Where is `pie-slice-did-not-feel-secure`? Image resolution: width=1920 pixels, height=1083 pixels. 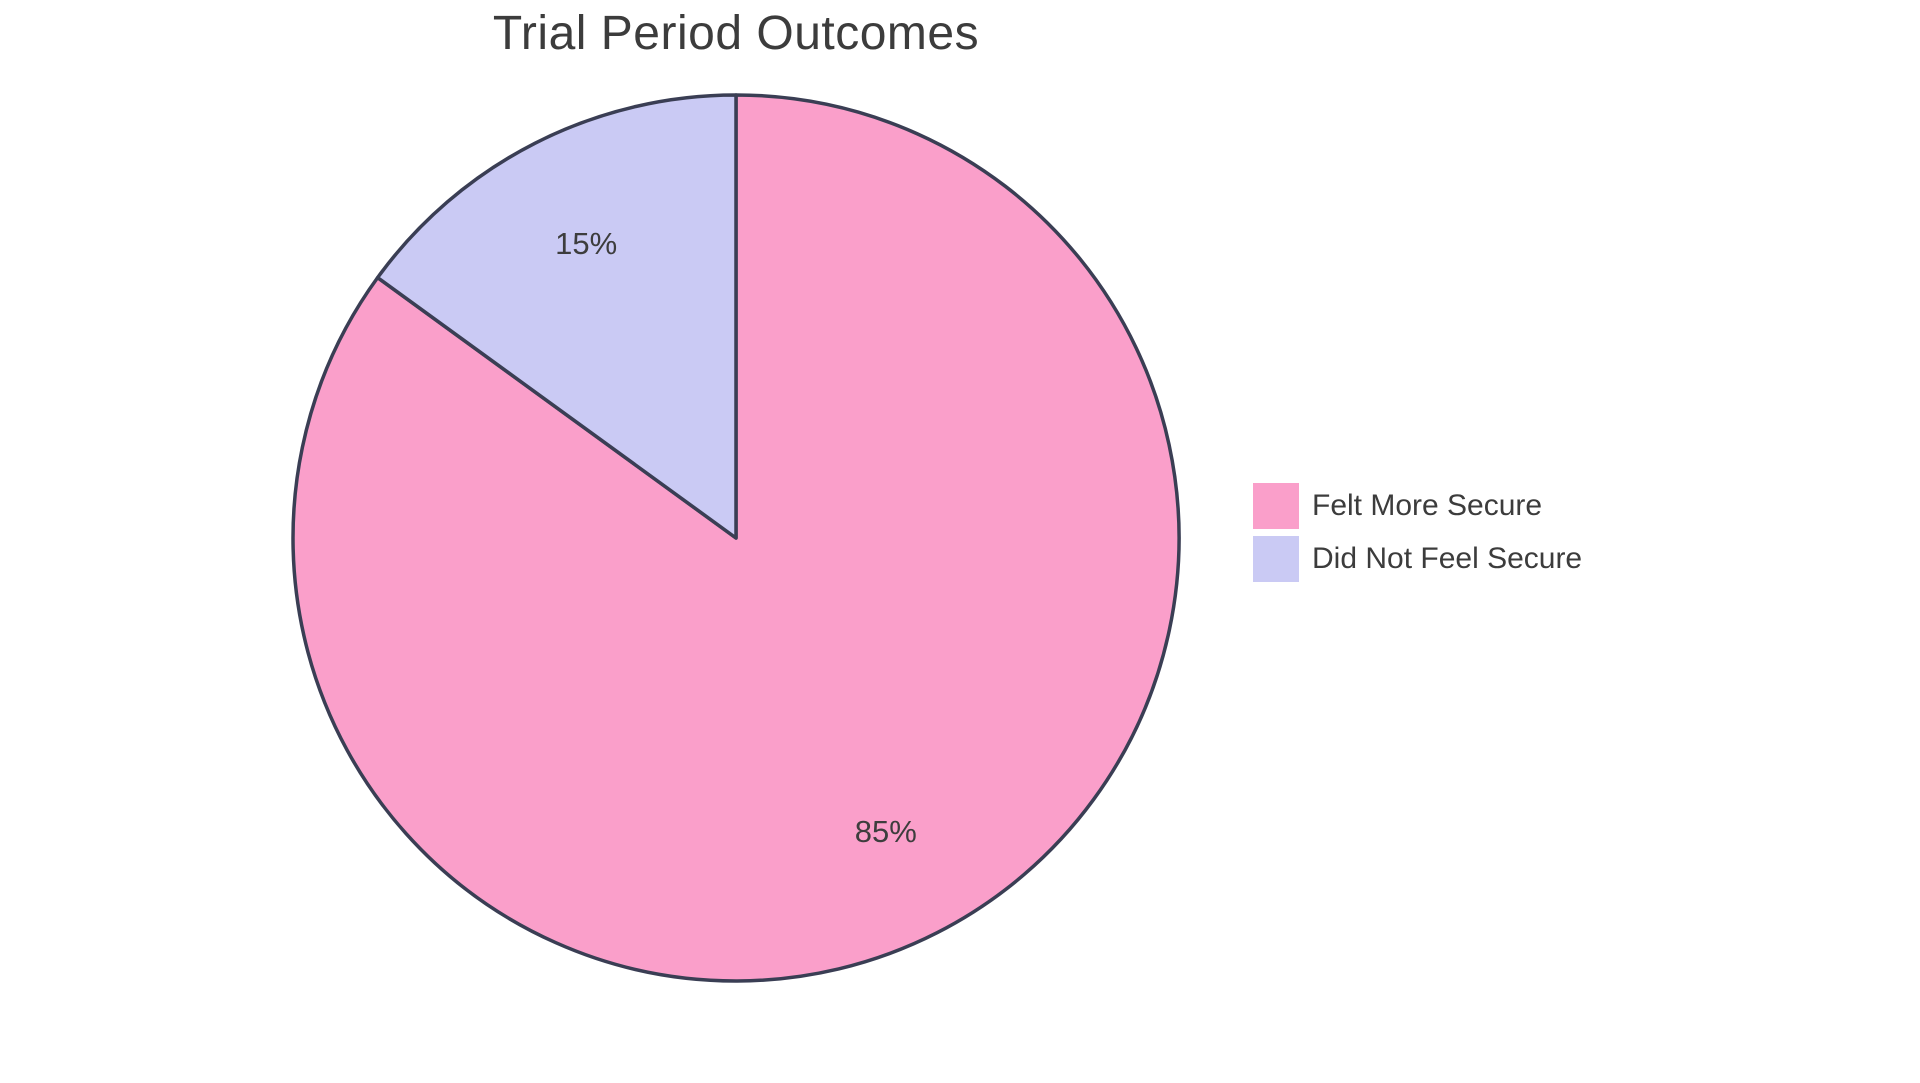 pie-slice-did-not-feel-secure is located at coordinates (556, 316).